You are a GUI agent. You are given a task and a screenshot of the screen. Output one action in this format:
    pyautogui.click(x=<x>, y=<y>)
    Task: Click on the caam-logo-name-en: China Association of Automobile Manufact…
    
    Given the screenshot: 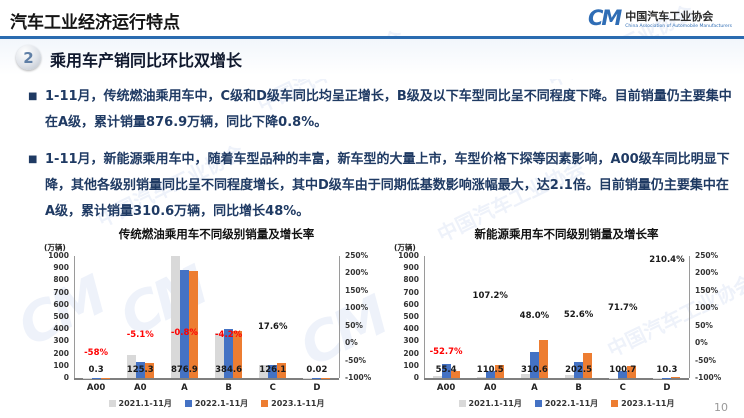 What is the action you would take?
    pyautogui.click(x=678, y=26)
    